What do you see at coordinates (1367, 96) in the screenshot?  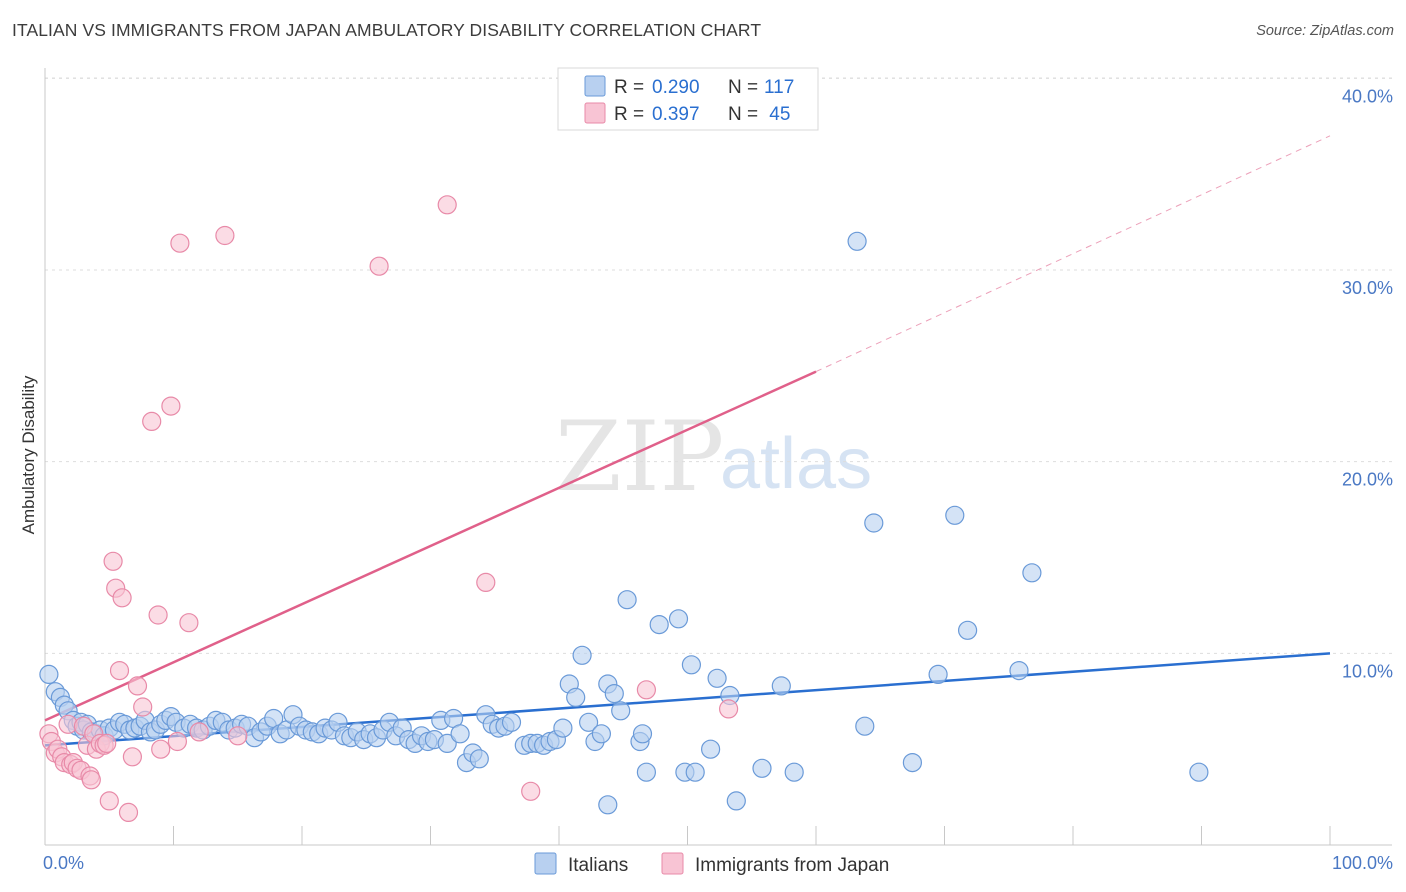 I see `y-tick-label: 40.0%` at bounding box center [1367, 96].